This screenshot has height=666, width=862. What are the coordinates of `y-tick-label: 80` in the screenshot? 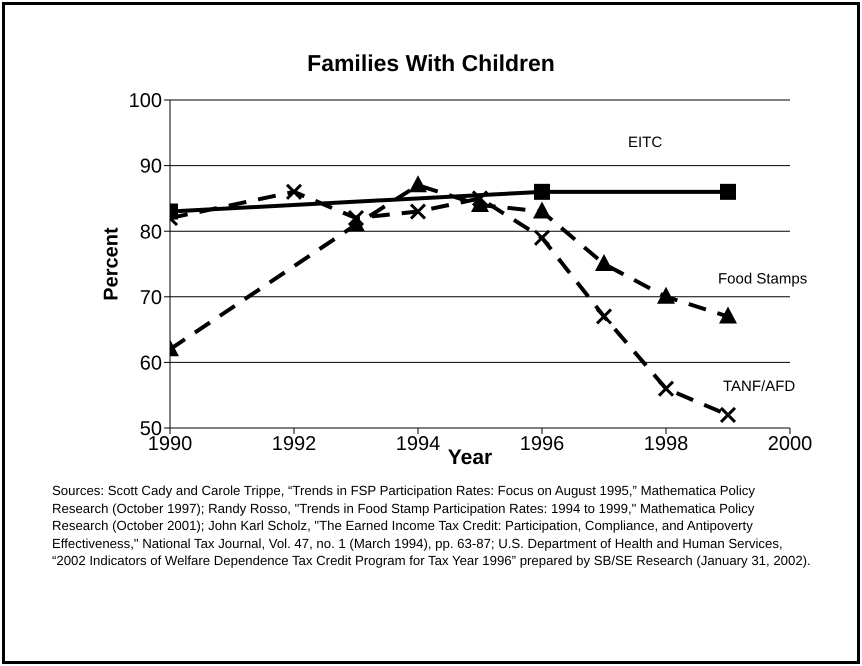 It's located at (151, 232).